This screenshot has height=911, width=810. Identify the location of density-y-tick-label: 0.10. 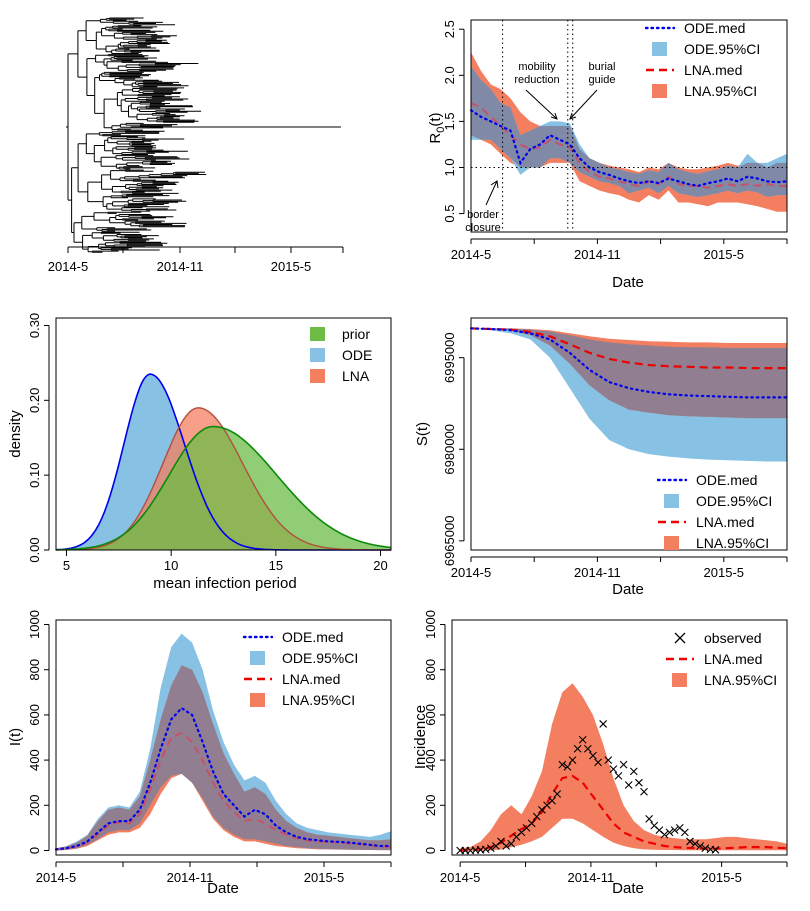
(34, 475).